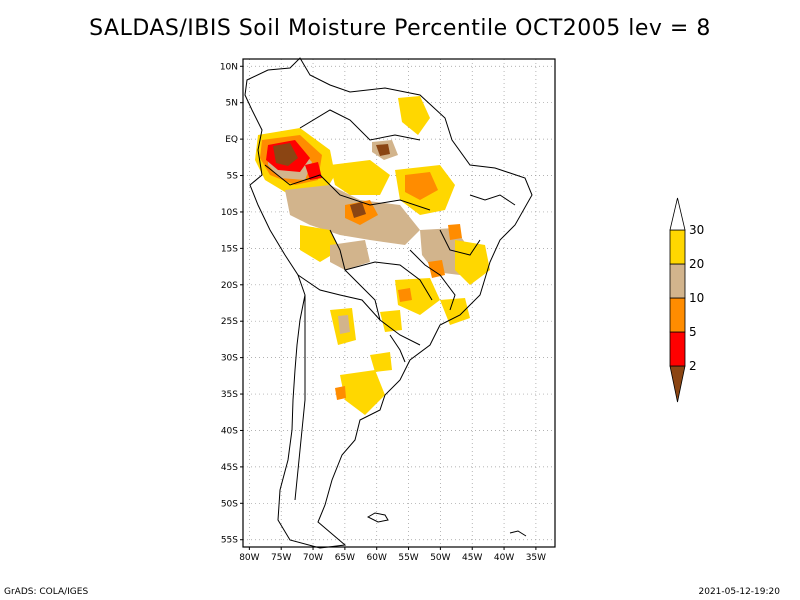  What do you see at coordinates (232, 104) in the screenshot?
I see `lat-tick-label: 5N` at bounding box center [232, 104].